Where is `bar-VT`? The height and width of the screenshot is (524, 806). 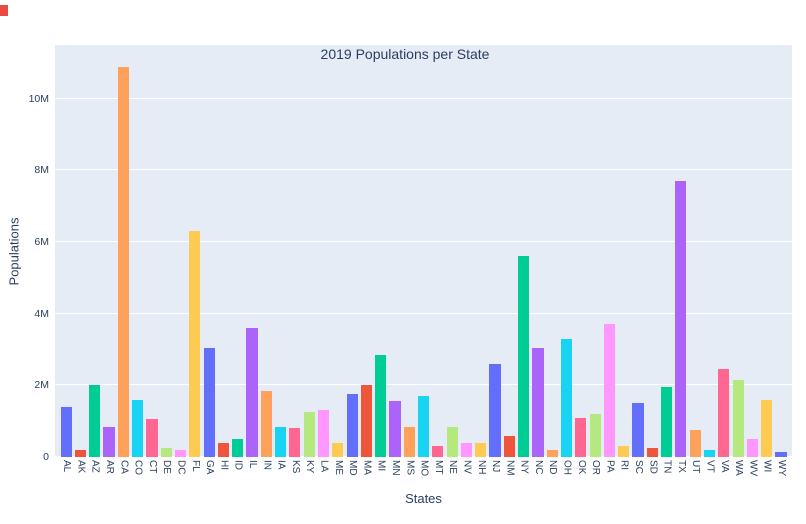
bar-VT is located at coordinates (709, 453).